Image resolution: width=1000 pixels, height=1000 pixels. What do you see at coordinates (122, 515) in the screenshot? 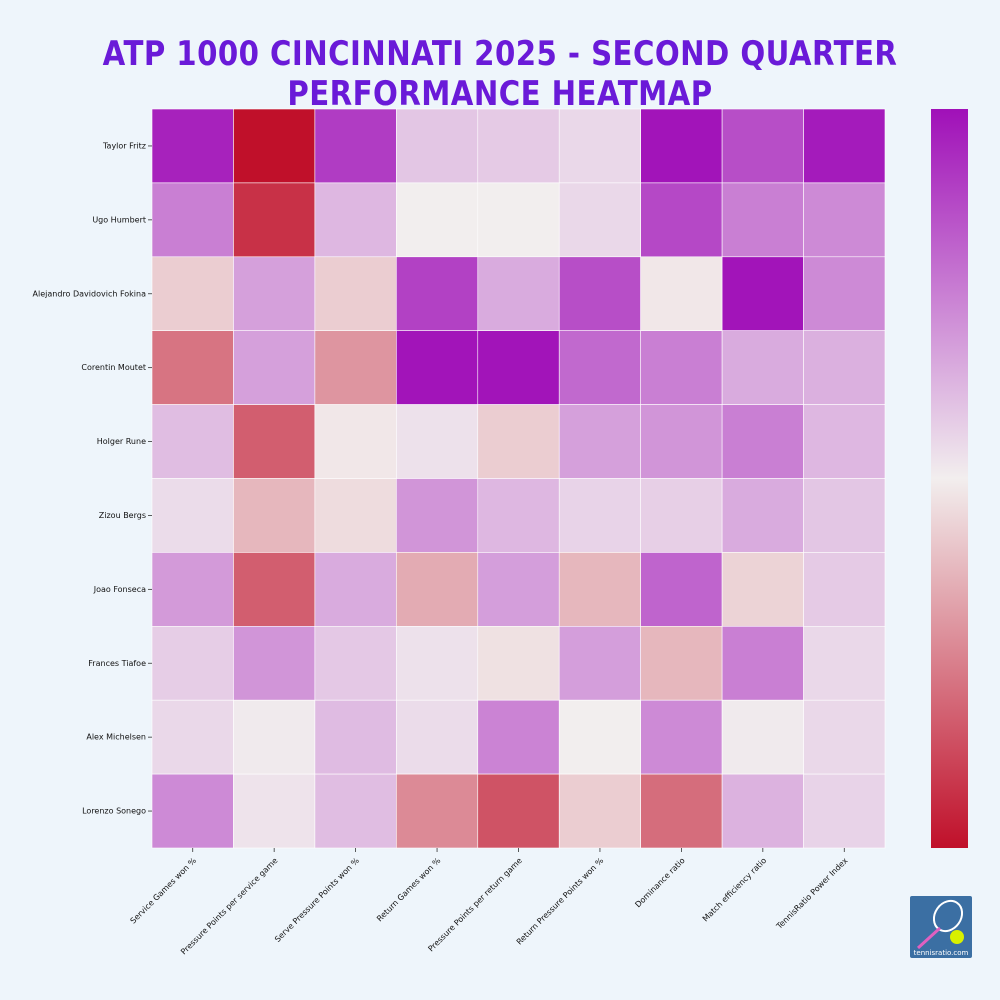
I see `row-label: Zizou Bergs` at bounding box center [122, 515].